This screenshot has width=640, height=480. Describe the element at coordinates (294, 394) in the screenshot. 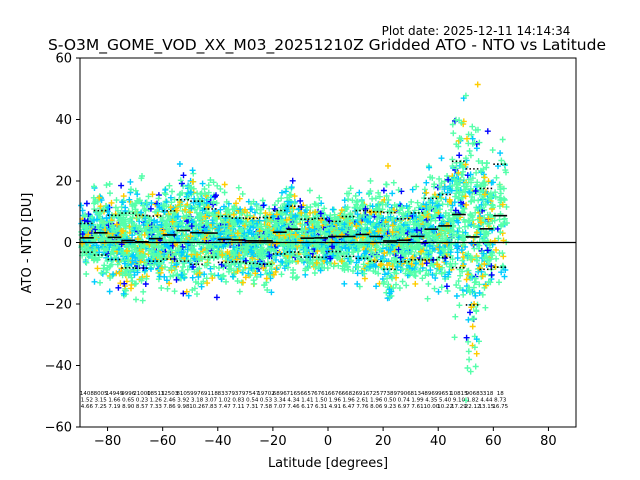

I see `bin-count-label: 7165` at that location.